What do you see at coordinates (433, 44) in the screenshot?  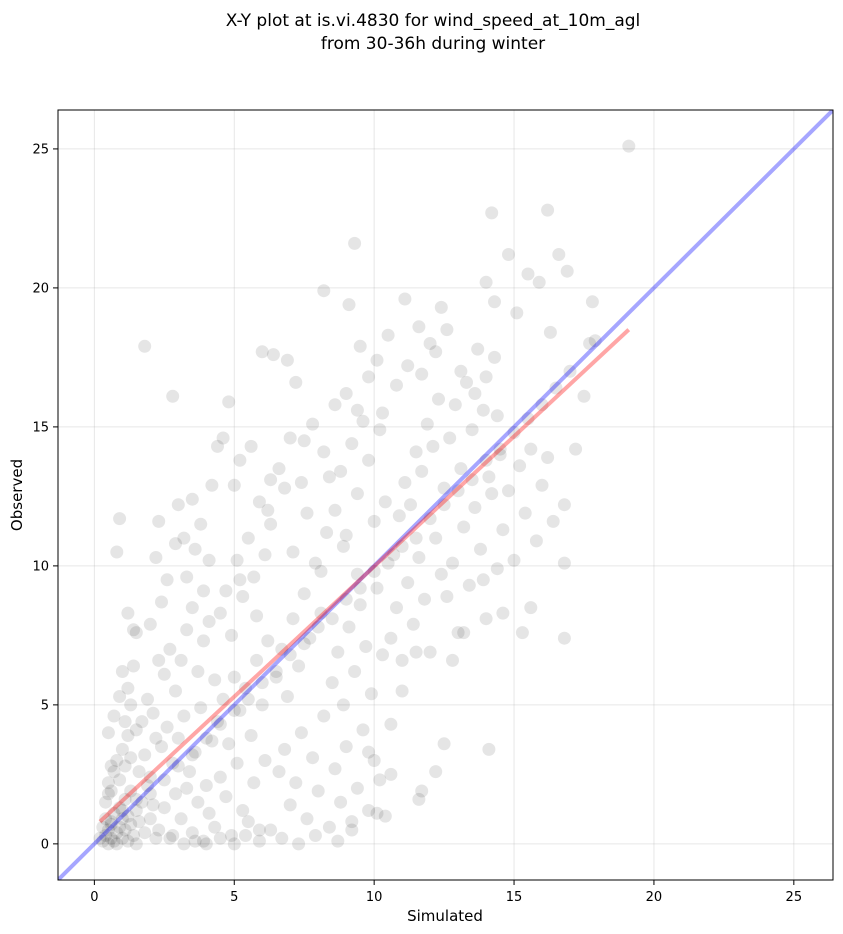 I see `chart-title-line2: from 30-36h during winter` at bounding box center [433, 44].